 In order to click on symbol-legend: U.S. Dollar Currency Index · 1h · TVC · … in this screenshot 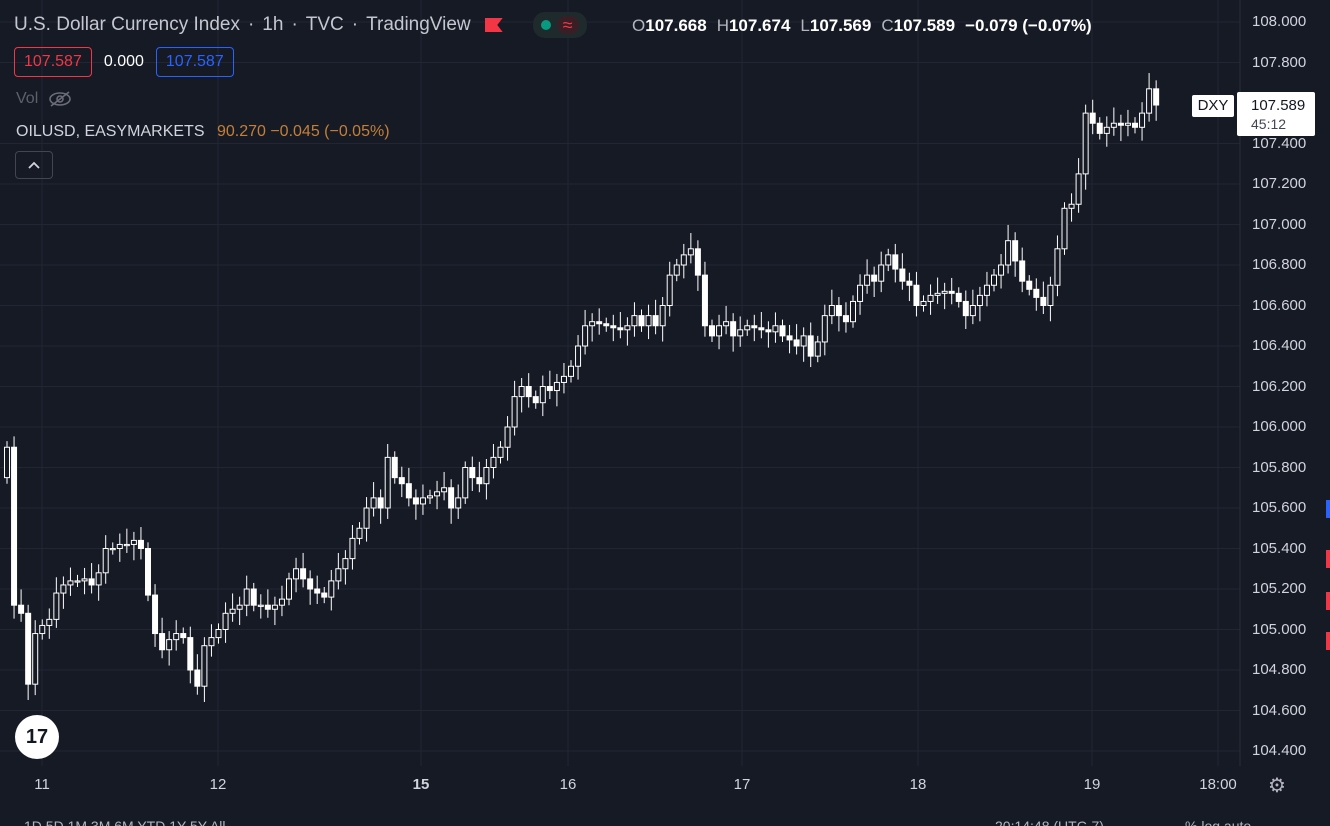, I will do `click(300, 25)`.